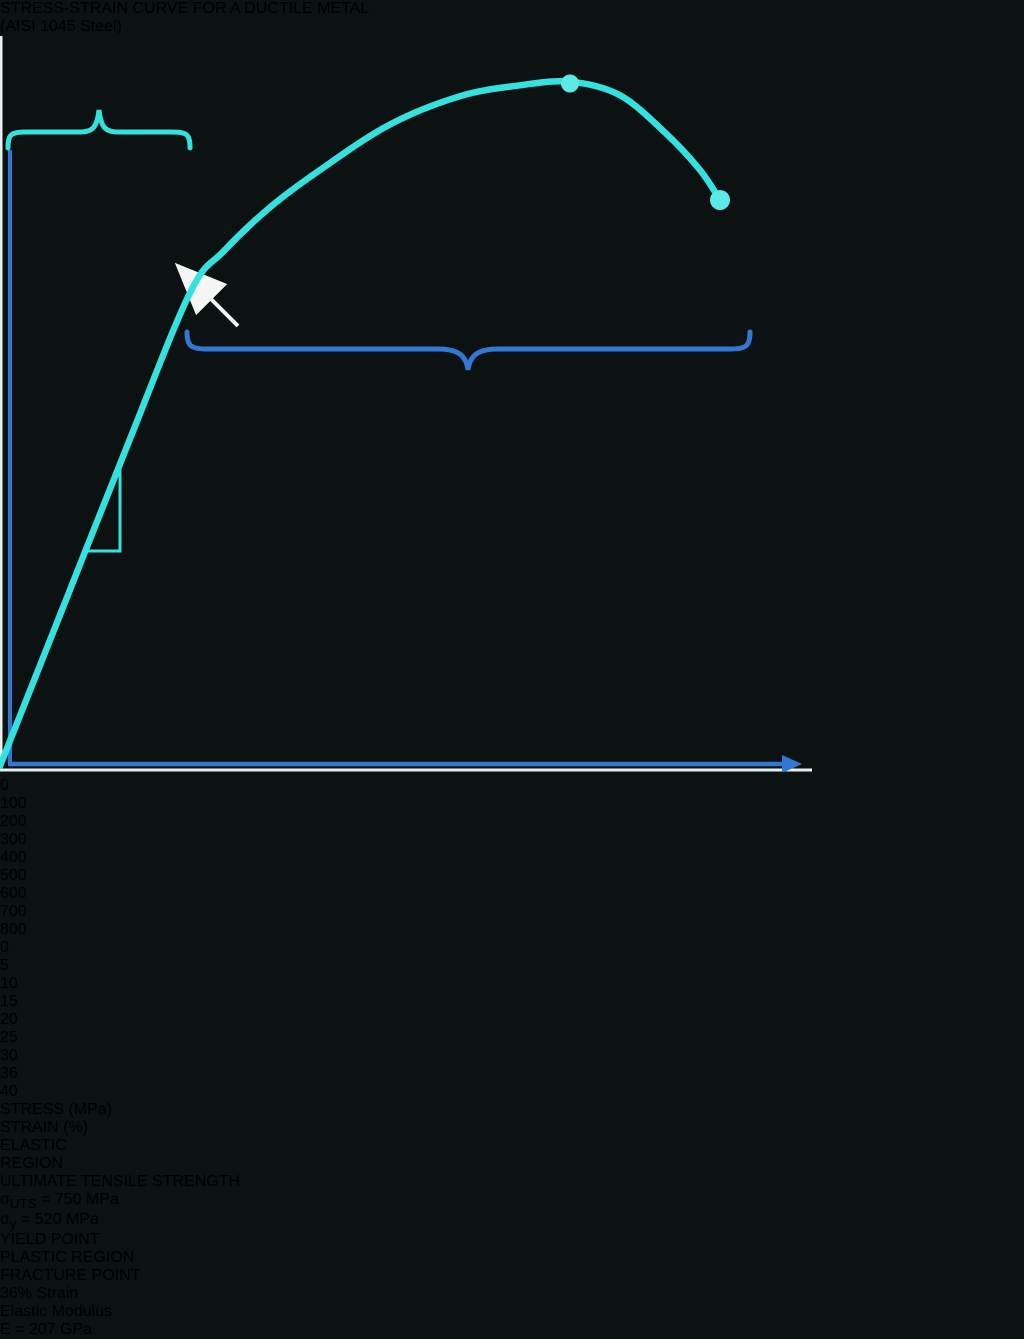 The width and height of the screenshot is (1024, 1339). I want to click on sigma-y-subscript: y, so click(13, 1224).